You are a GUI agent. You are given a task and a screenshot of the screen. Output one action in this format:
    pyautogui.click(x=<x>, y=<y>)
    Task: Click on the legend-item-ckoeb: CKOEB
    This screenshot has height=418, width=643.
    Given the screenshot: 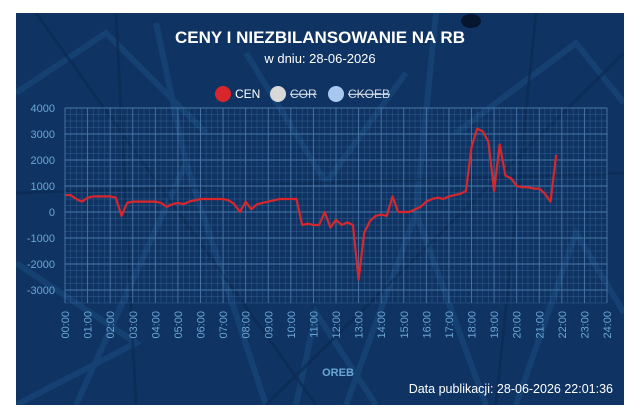 What is the action you would take?
    pyautogui.click(x=359, y=94)
    